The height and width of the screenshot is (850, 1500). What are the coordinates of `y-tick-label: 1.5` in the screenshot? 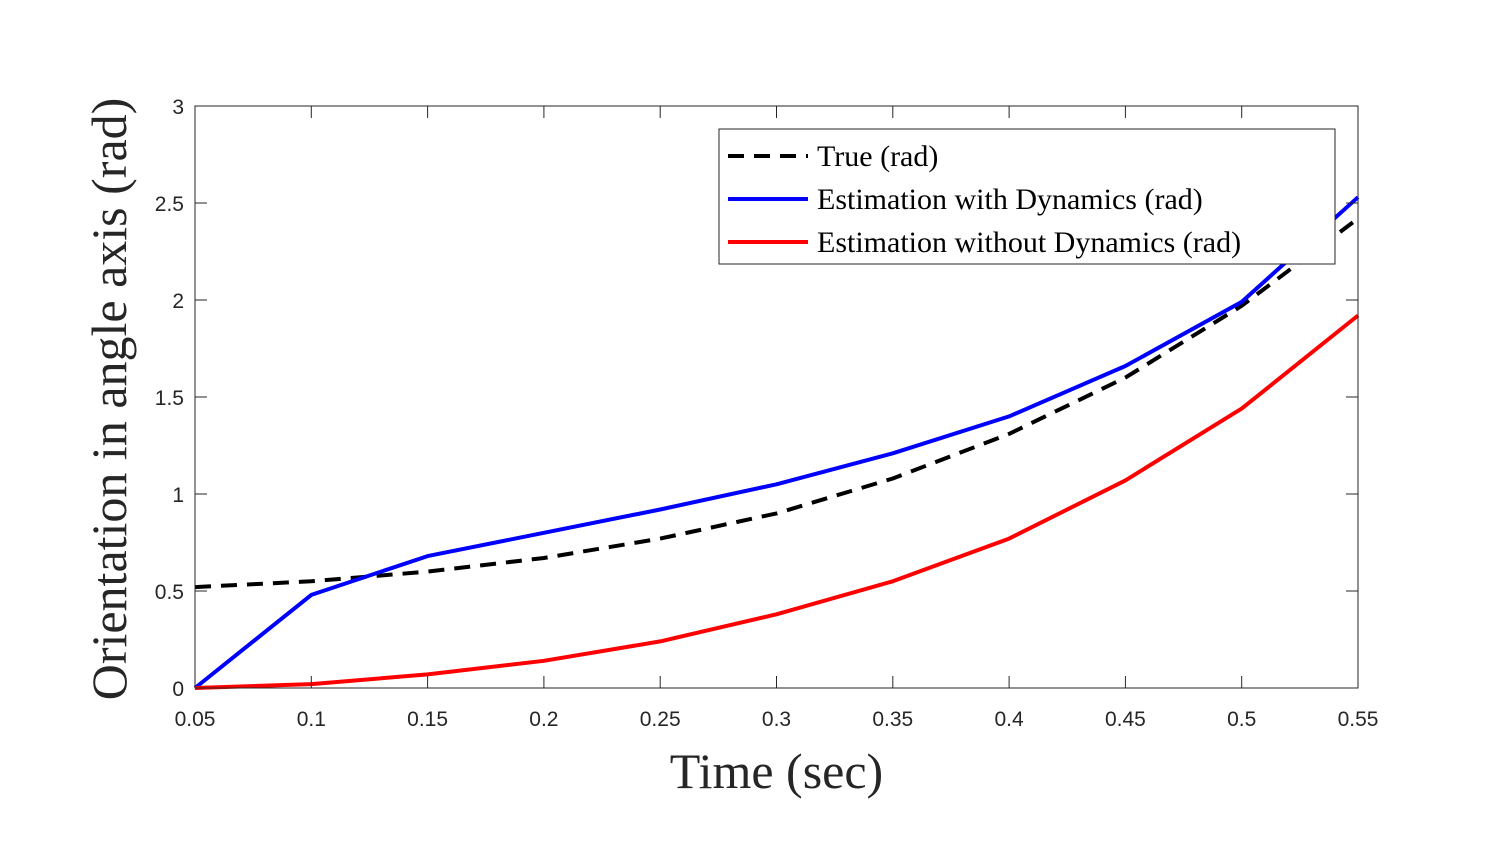 It's located at (169, 398).